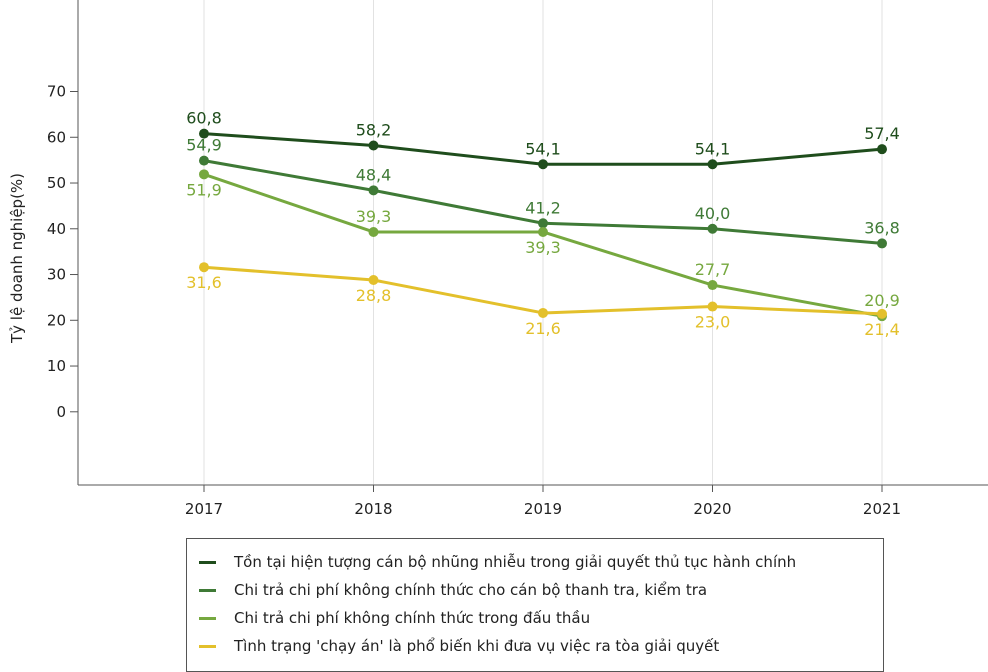  I want to click on y-axis-ticks: 0 10 20 30 40 50 60 70, so click(62, 252).